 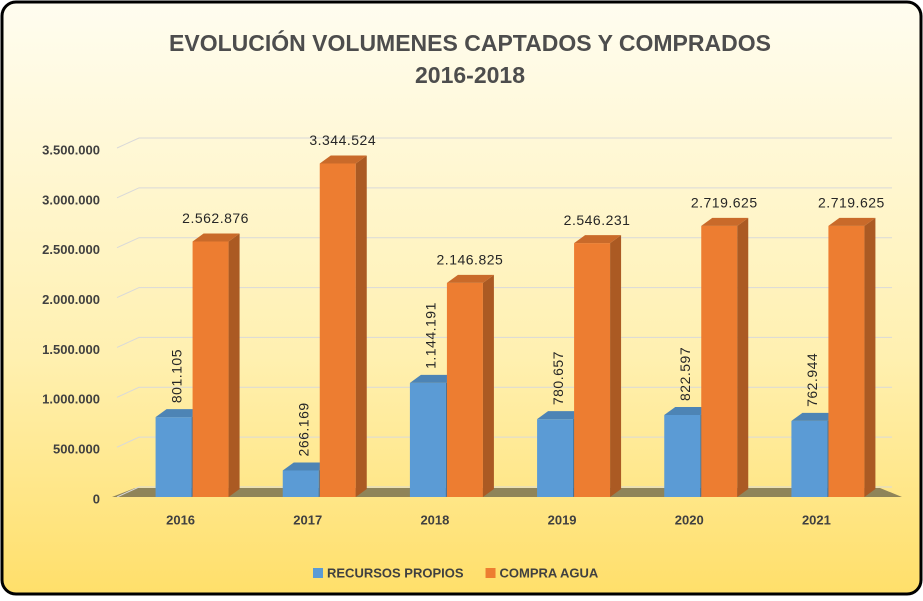 What do you see at coordinates (689, 519) in the screenshot?
I see `x-tick-label: 2020` at bounding box center [689, 519].